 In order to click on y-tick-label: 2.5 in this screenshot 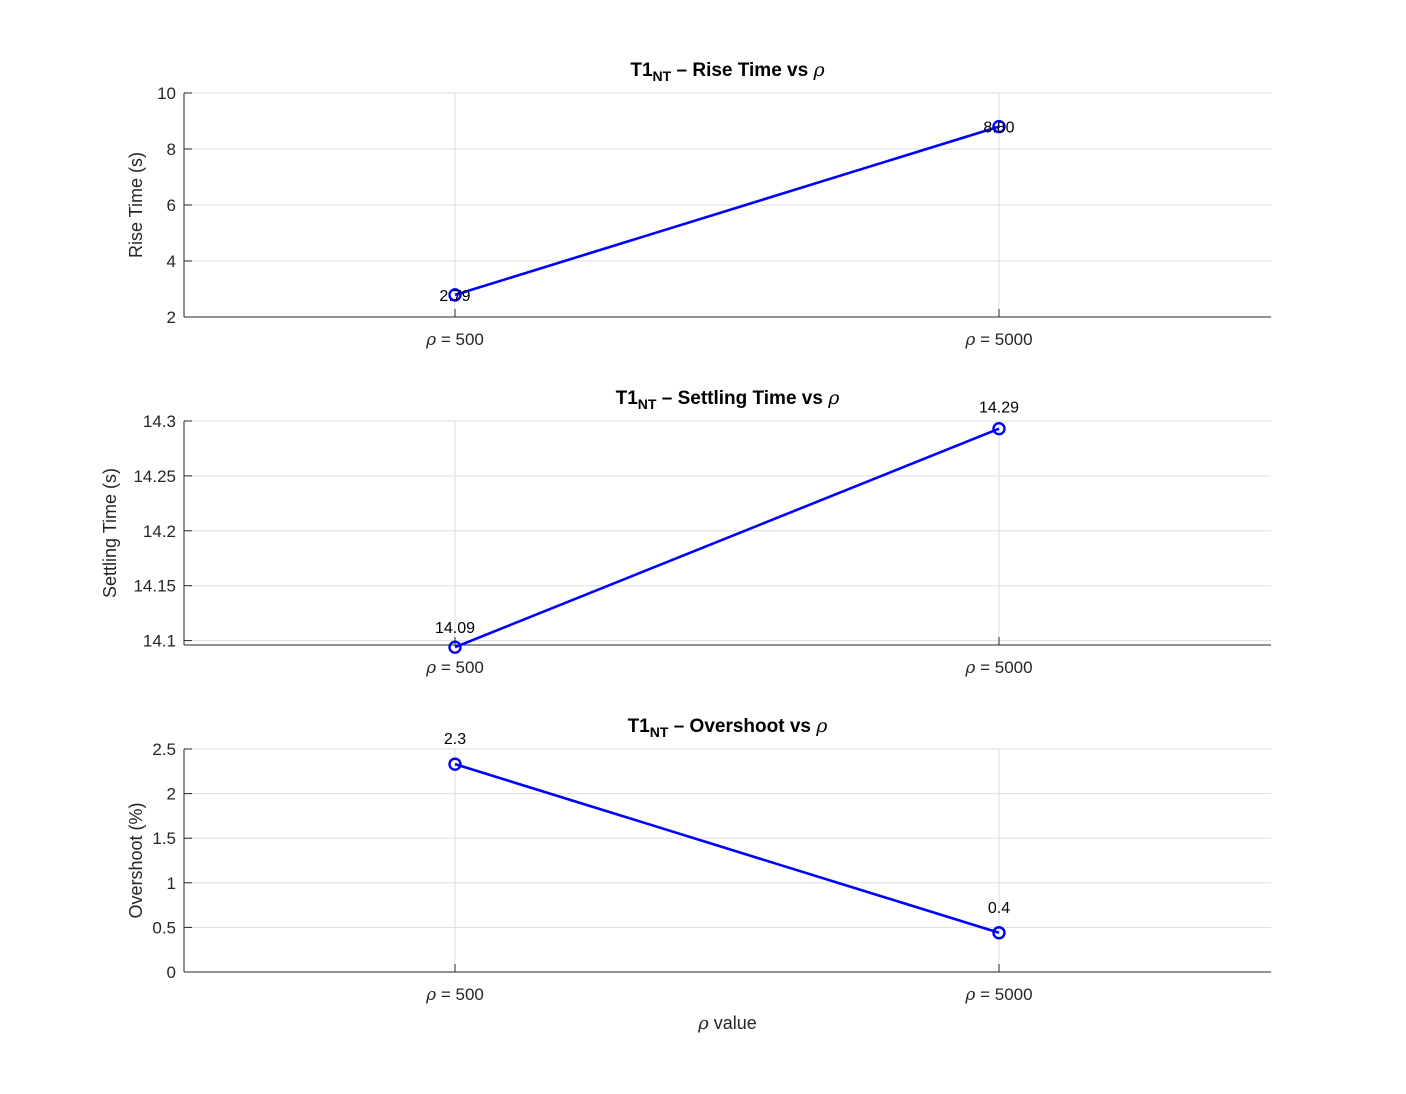, I will do `click(164, 749)`.